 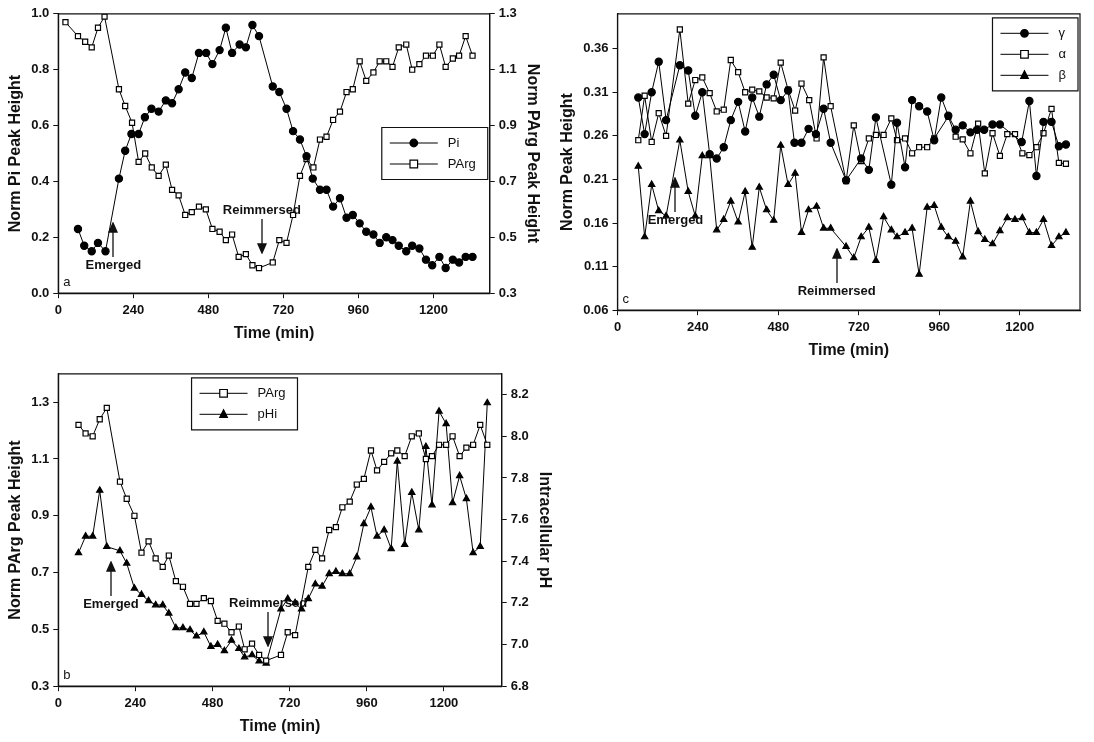 I want to click on y2-tick-label: 8.2, so click(x=519, y=394).